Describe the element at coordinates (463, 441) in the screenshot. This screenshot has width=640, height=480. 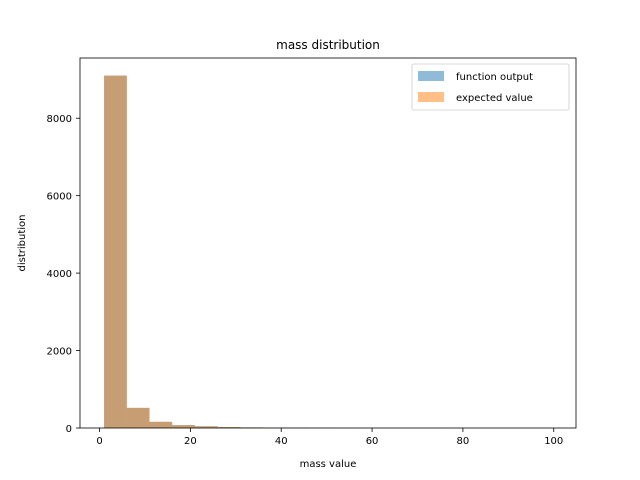
I see `x-tick-label: 80` at that location.